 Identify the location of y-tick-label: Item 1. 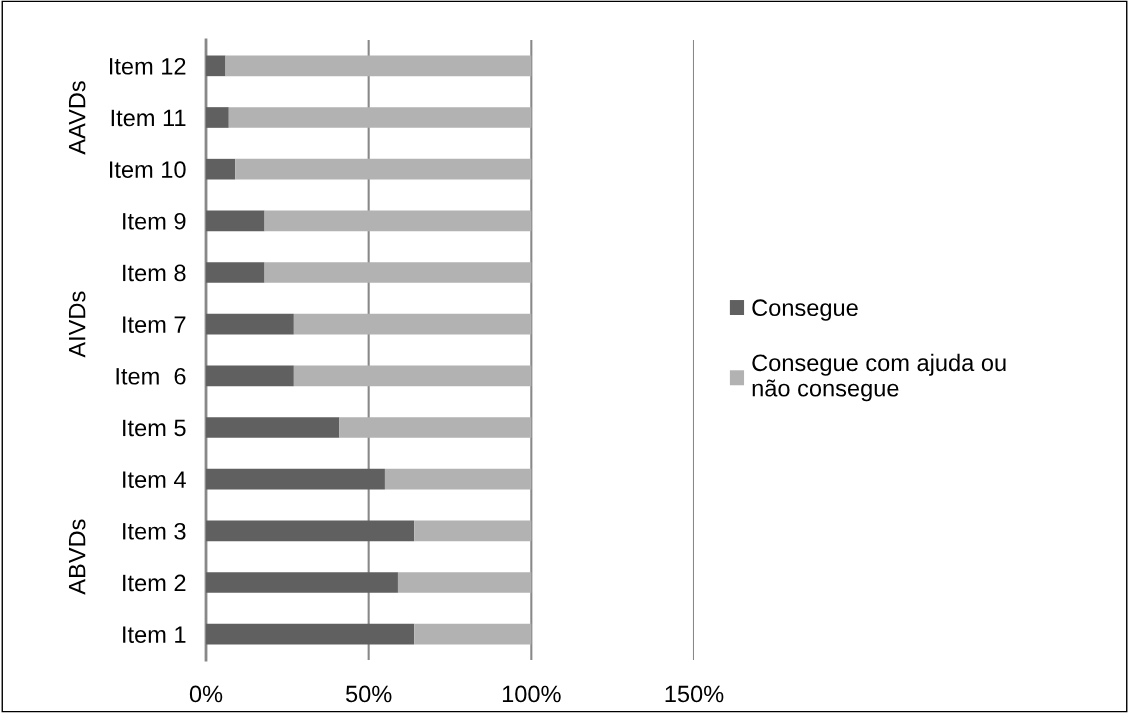
(154, 634).